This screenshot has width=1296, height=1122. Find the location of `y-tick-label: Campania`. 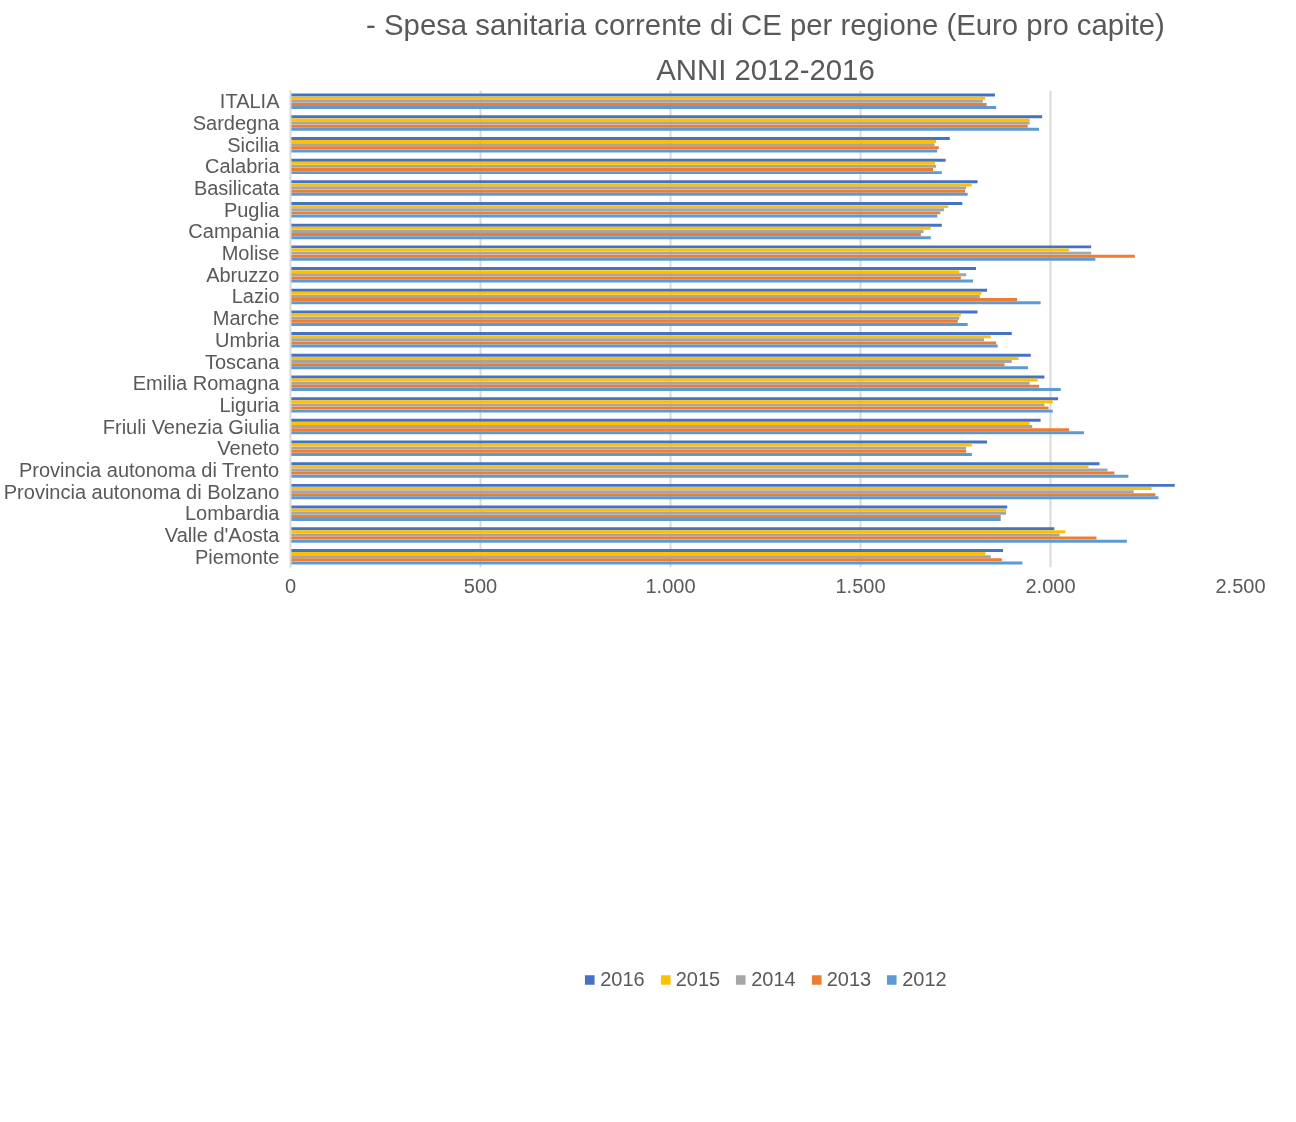

y-tick-label: Campania is located at coordinates (234, 231).